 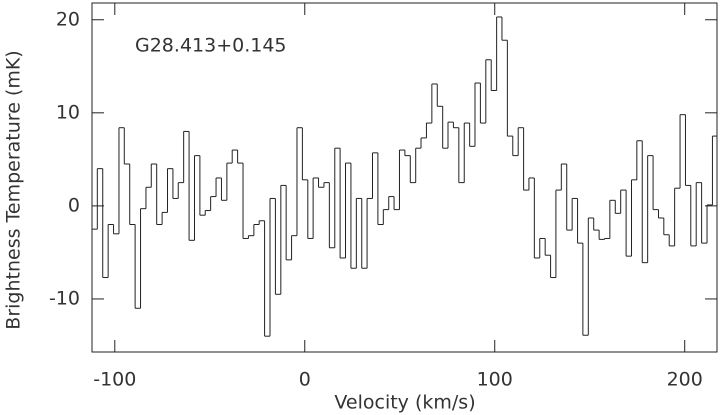 I want to click on x-tick-label: -100, so click(x=114, y=380).